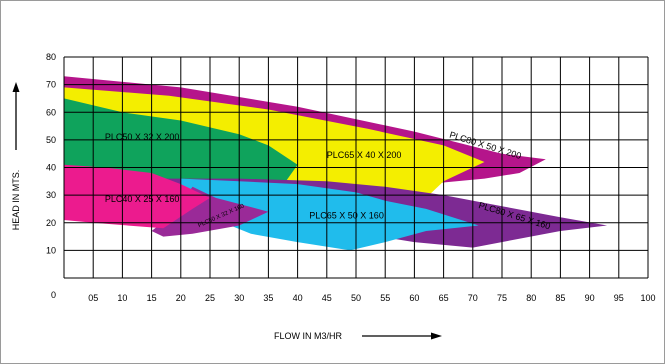 The image size is (665, 364). Describe the element at coordinates (356, 298) in the screenshot. I see `x-tick-label: 50` at that location.